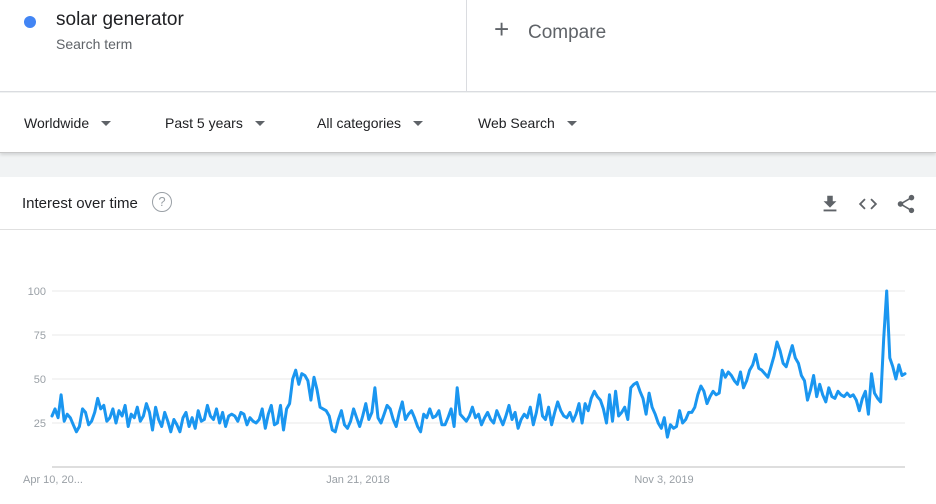 The image size is (936, 504). I want to click on y-tick-label: 75, so click(40, 336).